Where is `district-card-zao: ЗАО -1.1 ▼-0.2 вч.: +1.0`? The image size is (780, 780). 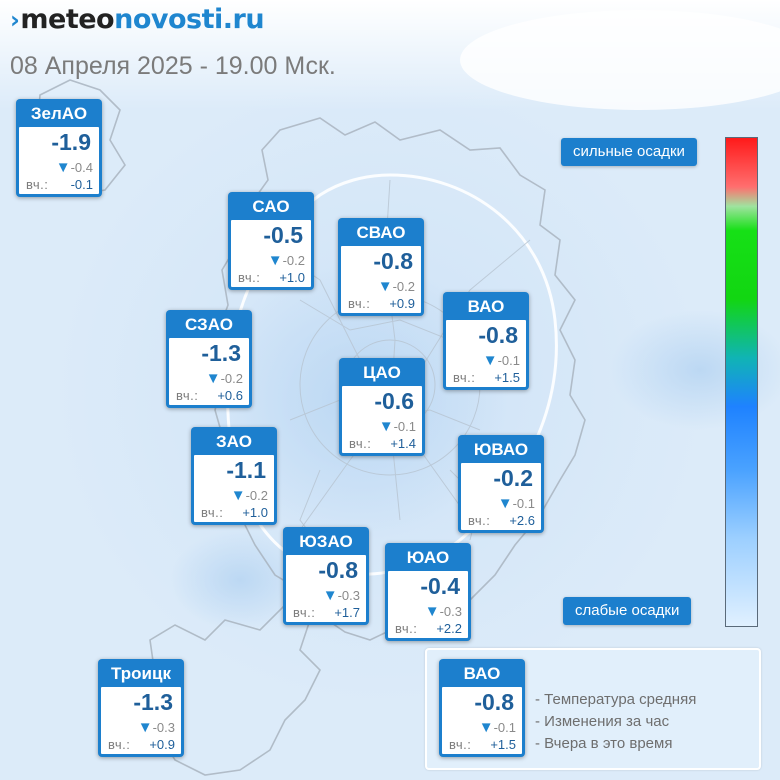 district-card-zao: ЗАО -1.1 ▼-0.2 вч.: +1.0 is located at coordinates (234, 476).